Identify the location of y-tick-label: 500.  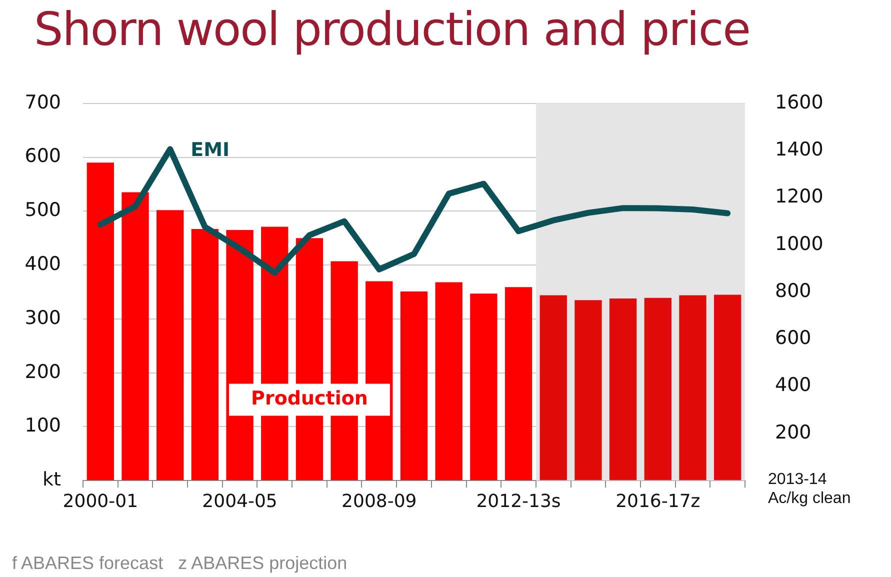
(42, 210).